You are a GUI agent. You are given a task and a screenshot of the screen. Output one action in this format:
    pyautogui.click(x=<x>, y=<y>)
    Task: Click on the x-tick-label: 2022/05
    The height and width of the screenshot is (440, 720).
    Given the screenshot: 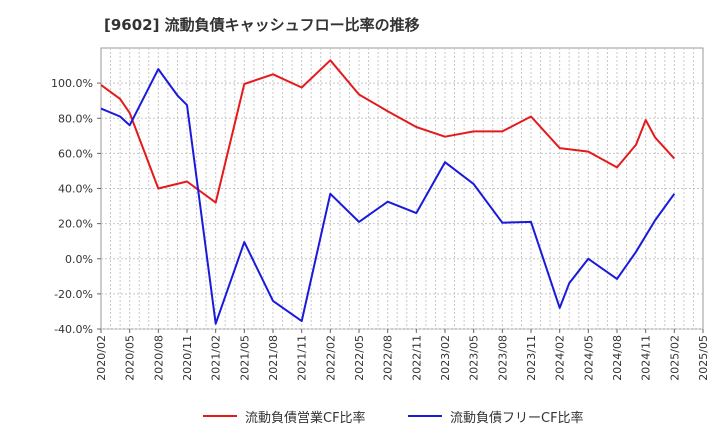 What is the action you would take?
    pyautogui.click(x=359, y=358)
    